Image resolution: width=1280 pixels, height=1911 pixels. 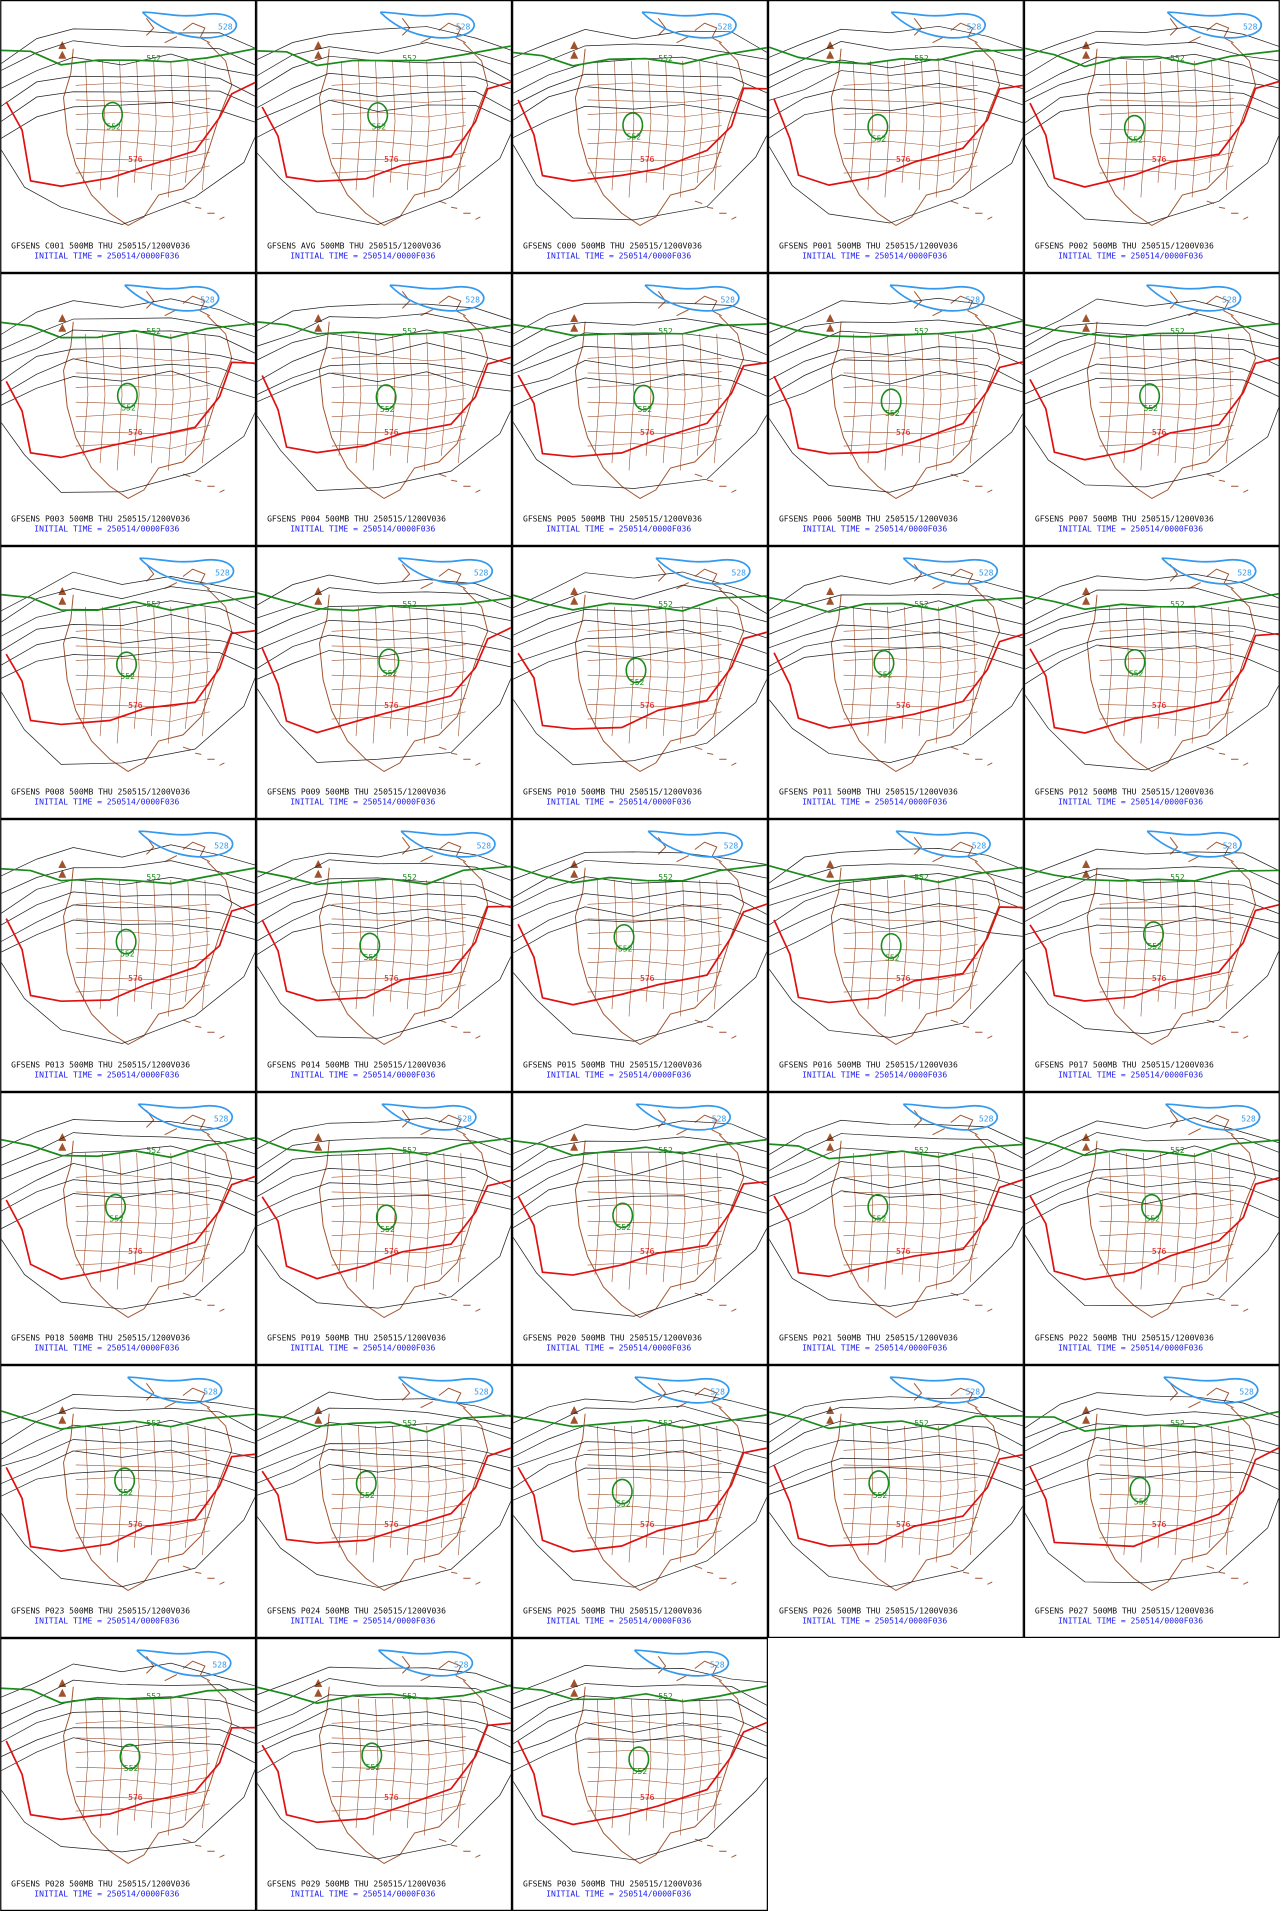 What do you see at coordinates (868, 519) in the screenshot?
I see `panel-title: GFSENS P006 500MB THU 250515/1200V036` at bounding box center [868, 519].